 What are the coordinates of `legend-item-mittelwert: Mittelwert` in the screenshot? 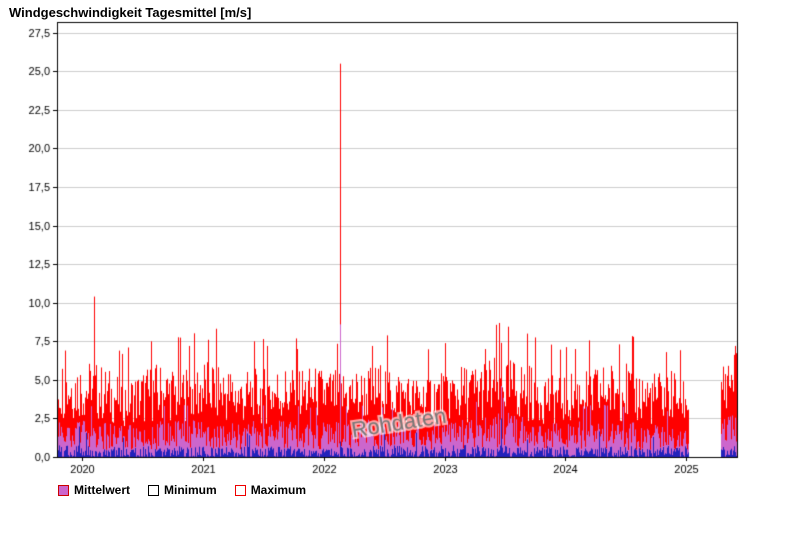 It's located at (94, 490).